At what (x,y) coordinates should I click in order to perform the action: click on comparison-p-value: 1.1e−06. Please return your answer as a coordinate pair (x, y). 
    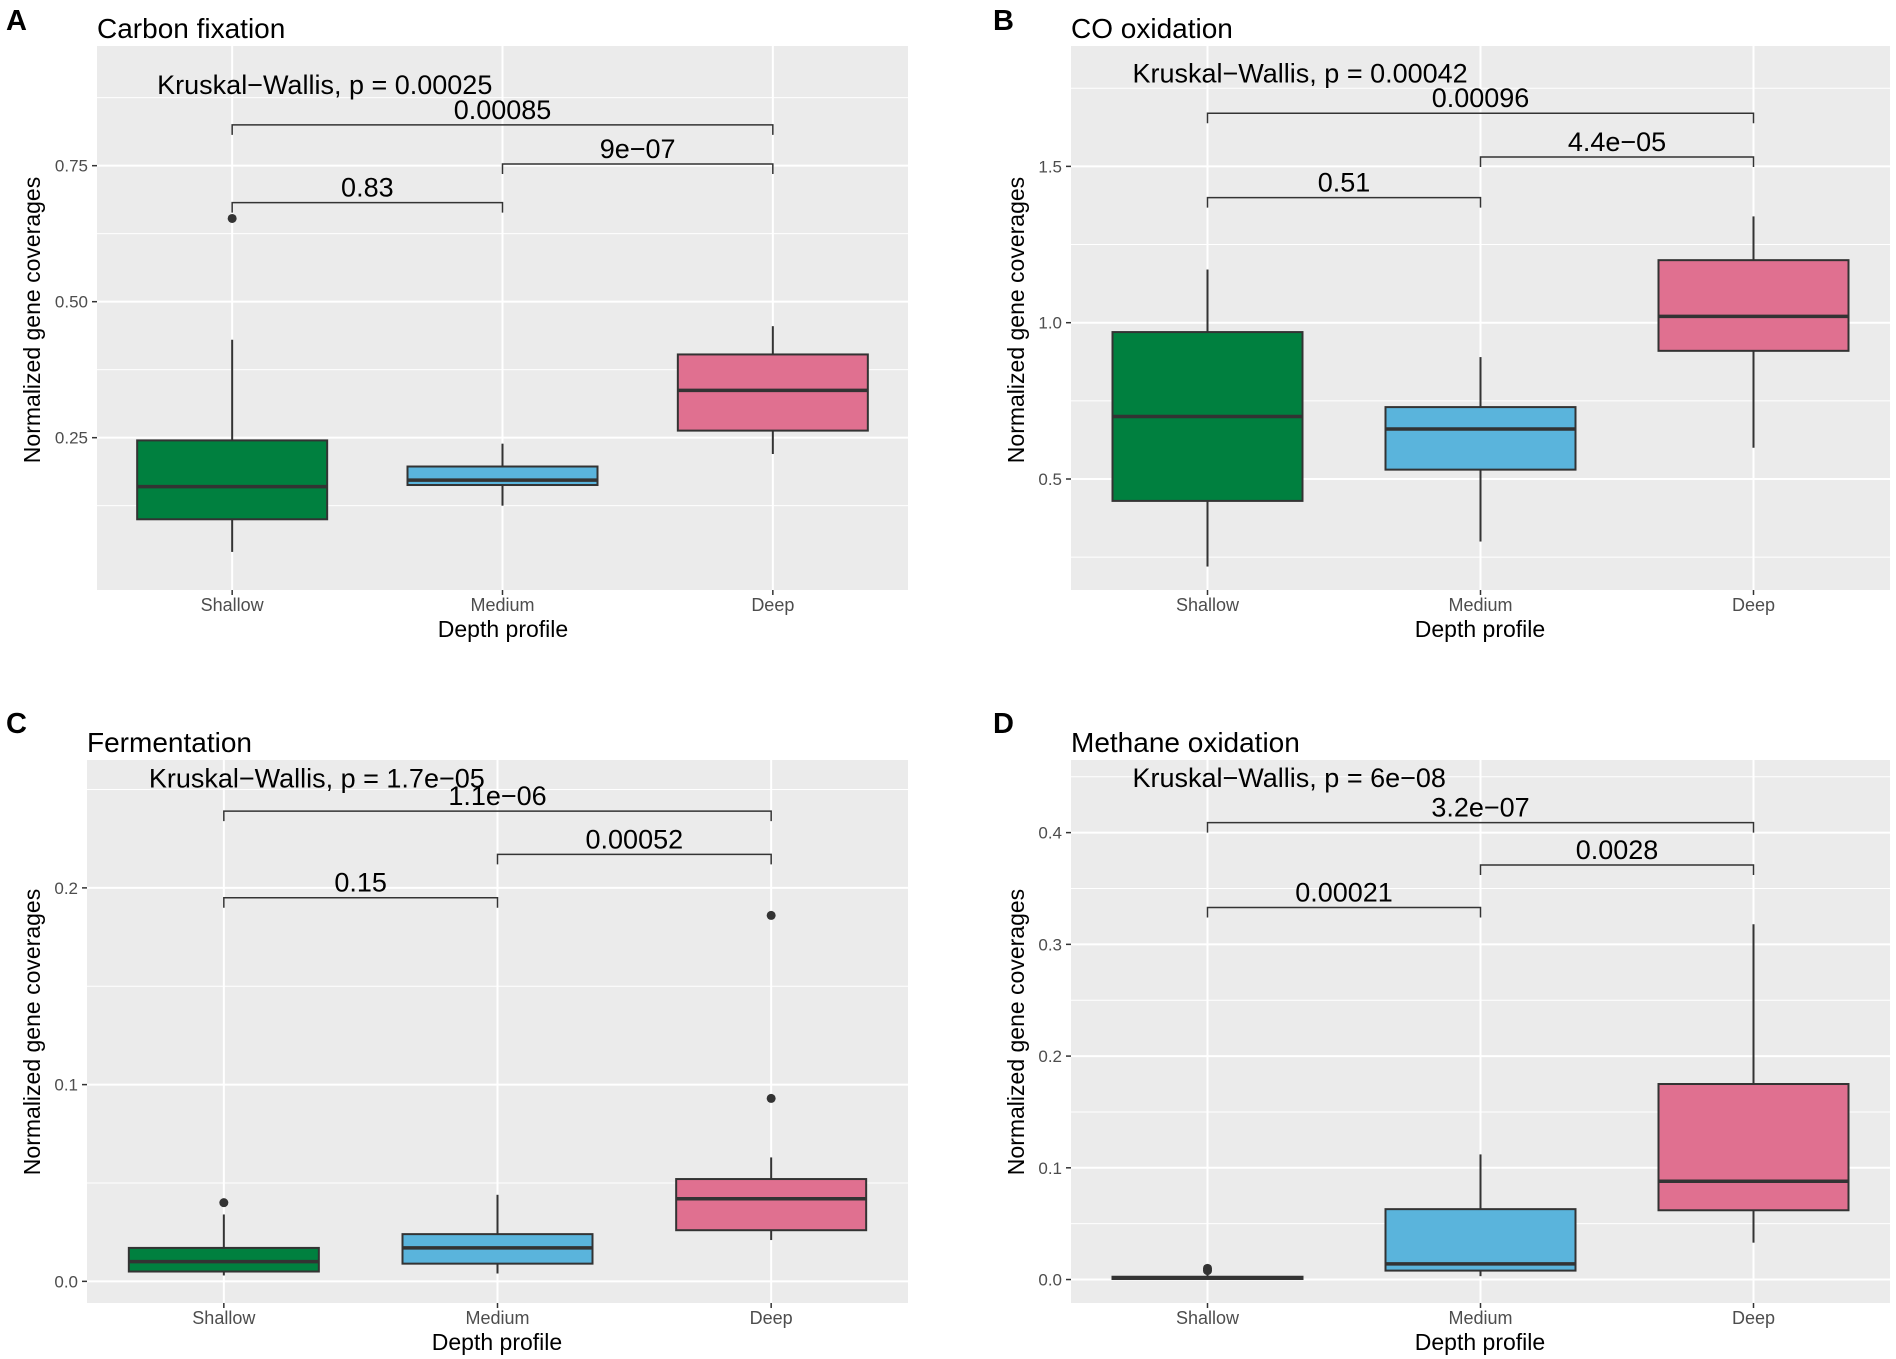
    Looking at the image, I should click on (497, 796).